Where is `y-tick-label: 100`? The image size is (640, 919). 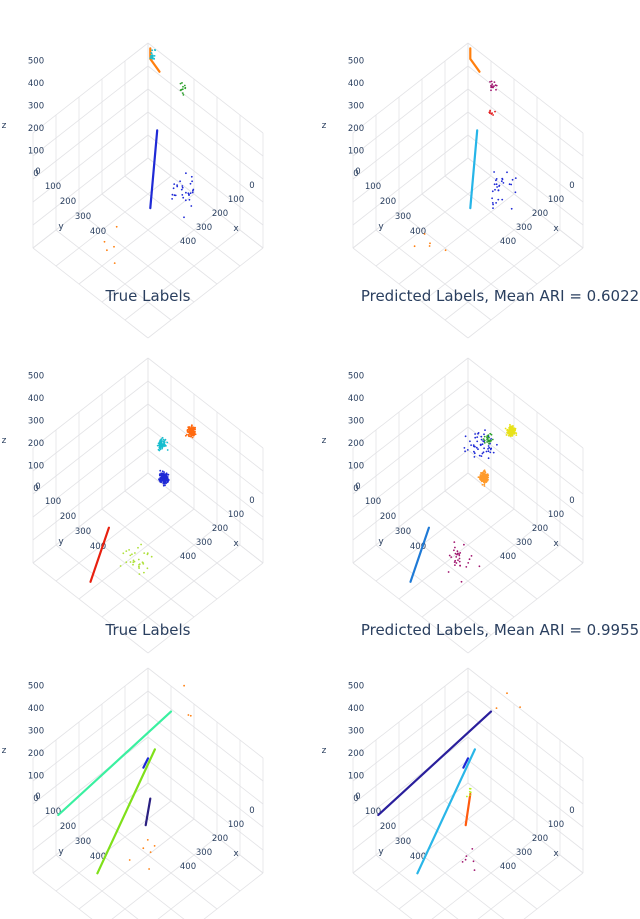 y-tick-label: 100 is located at coordinates (373, 187).